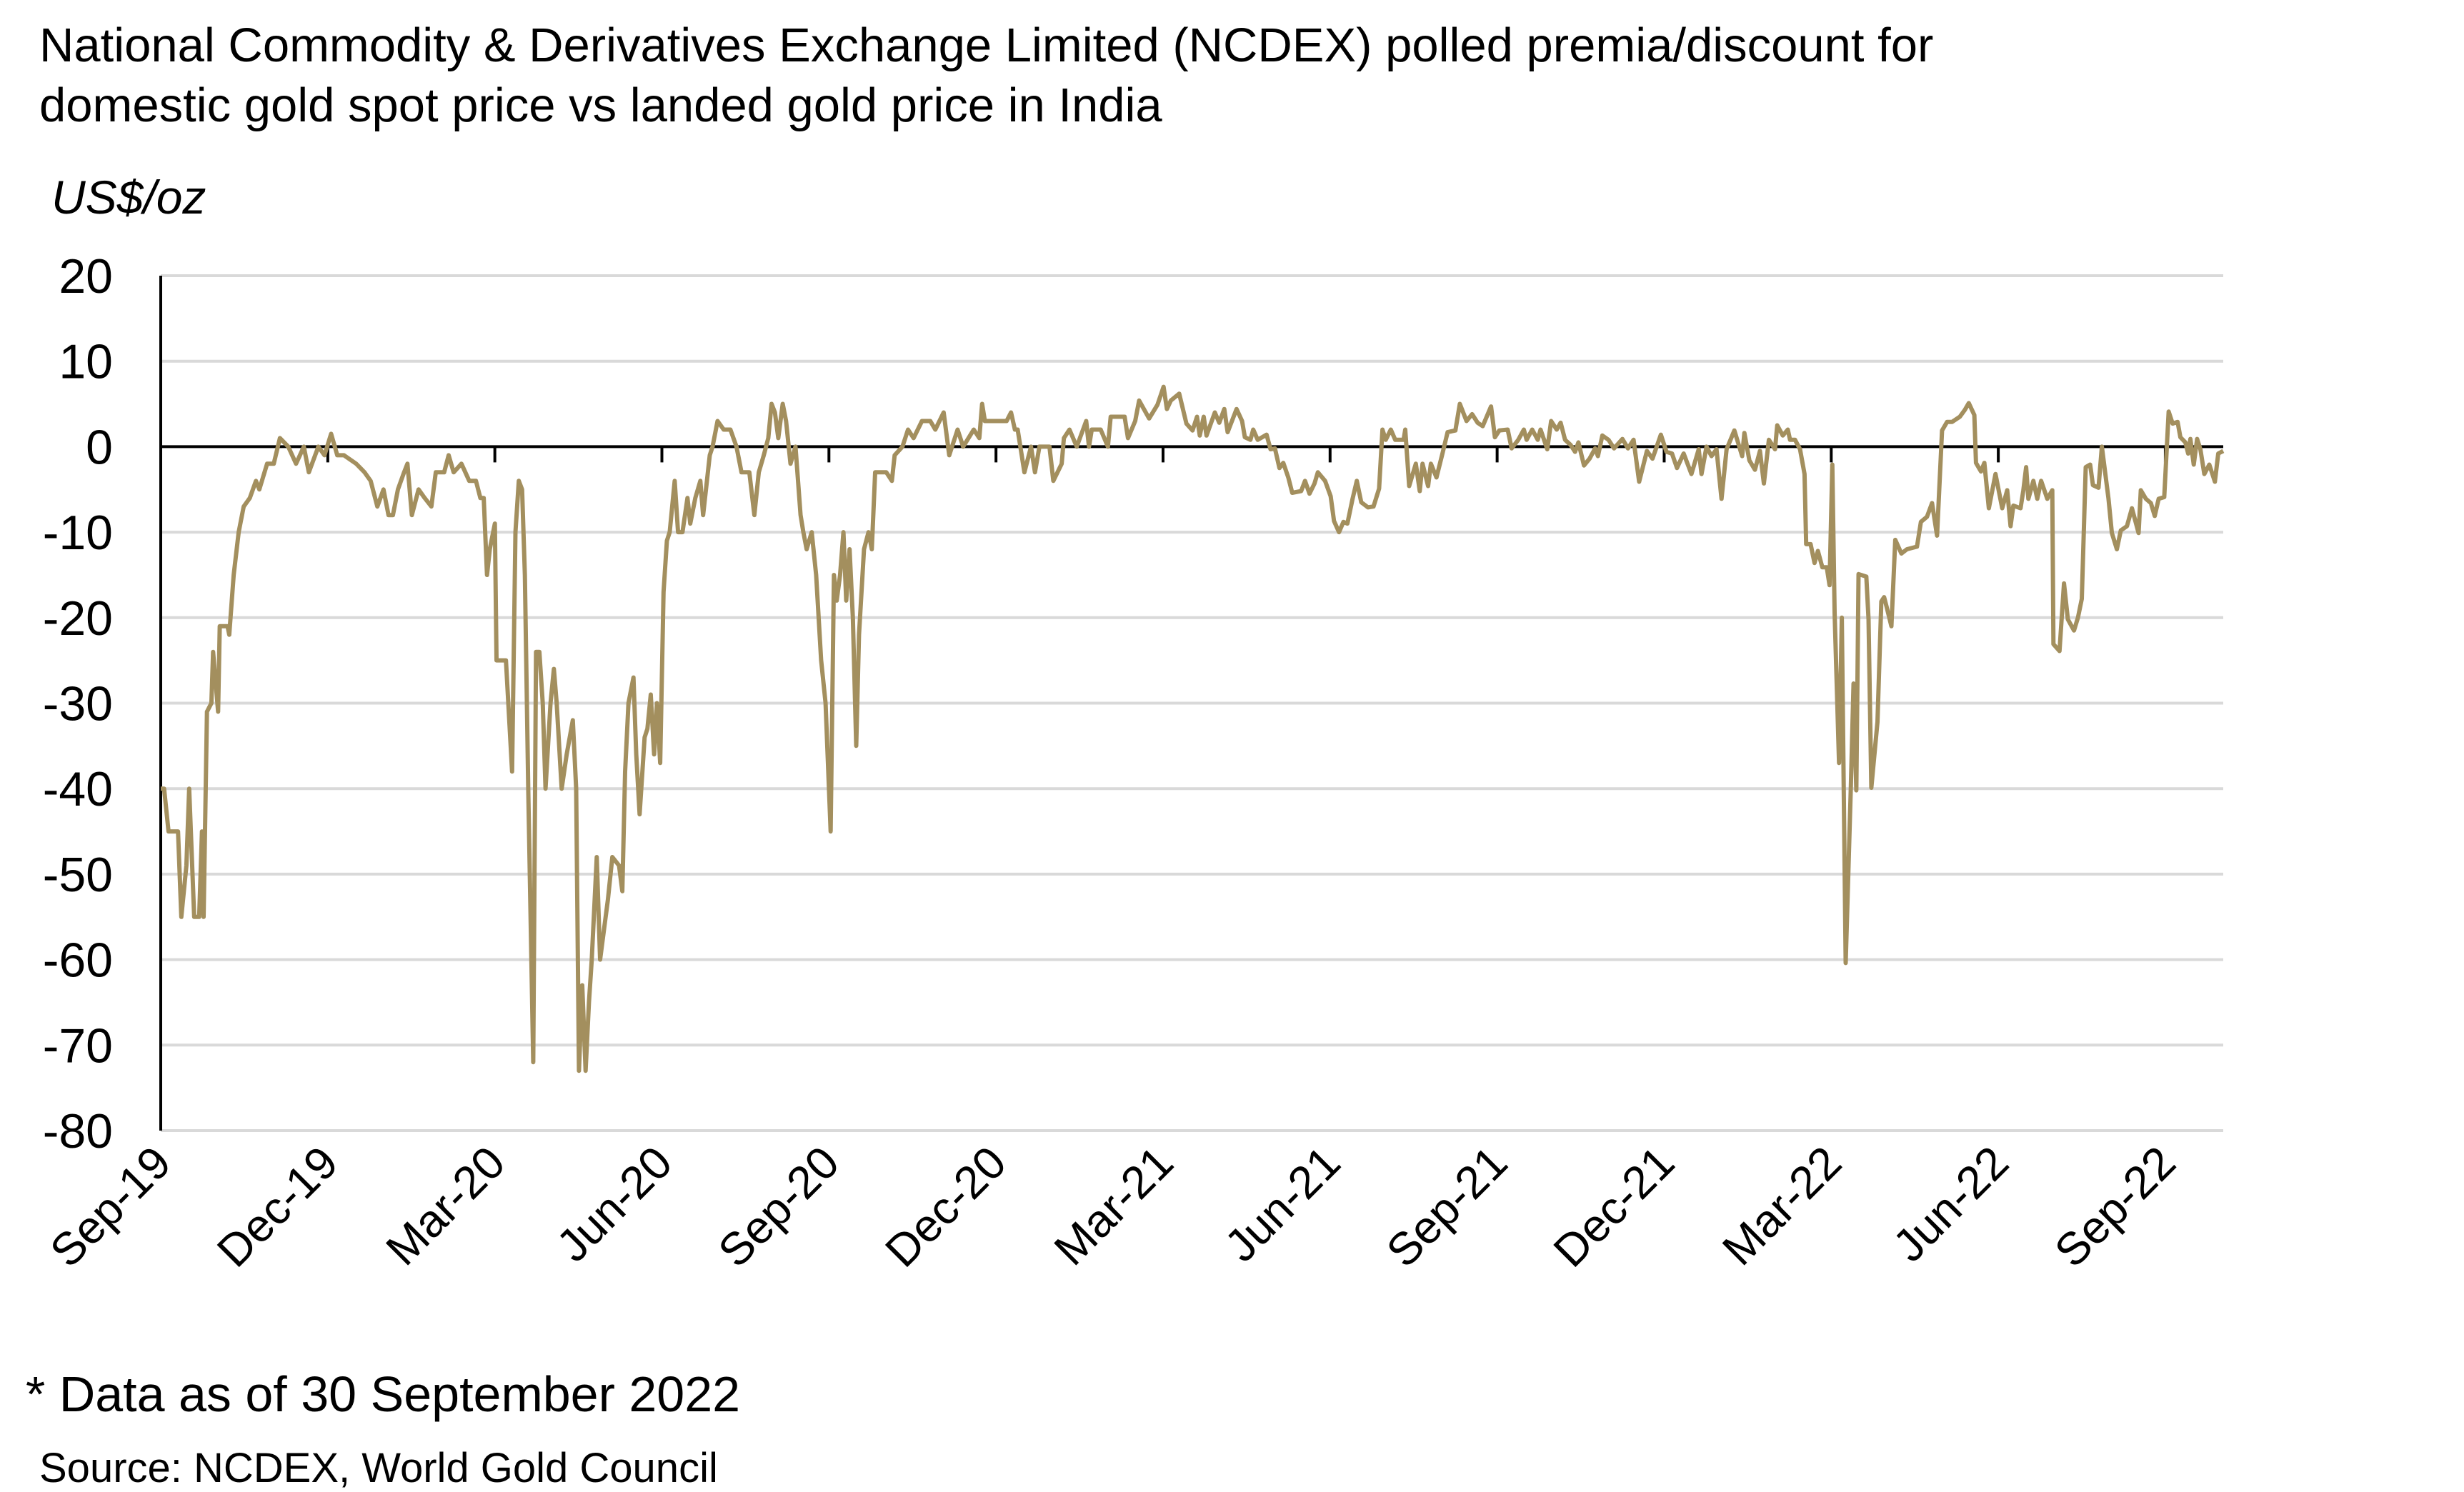 The image size is (2464, 1492). Describe the element at coordinates (384, 1394) in the screenshot. I see `footnote: * Data as of 30 September 2022` at that location.